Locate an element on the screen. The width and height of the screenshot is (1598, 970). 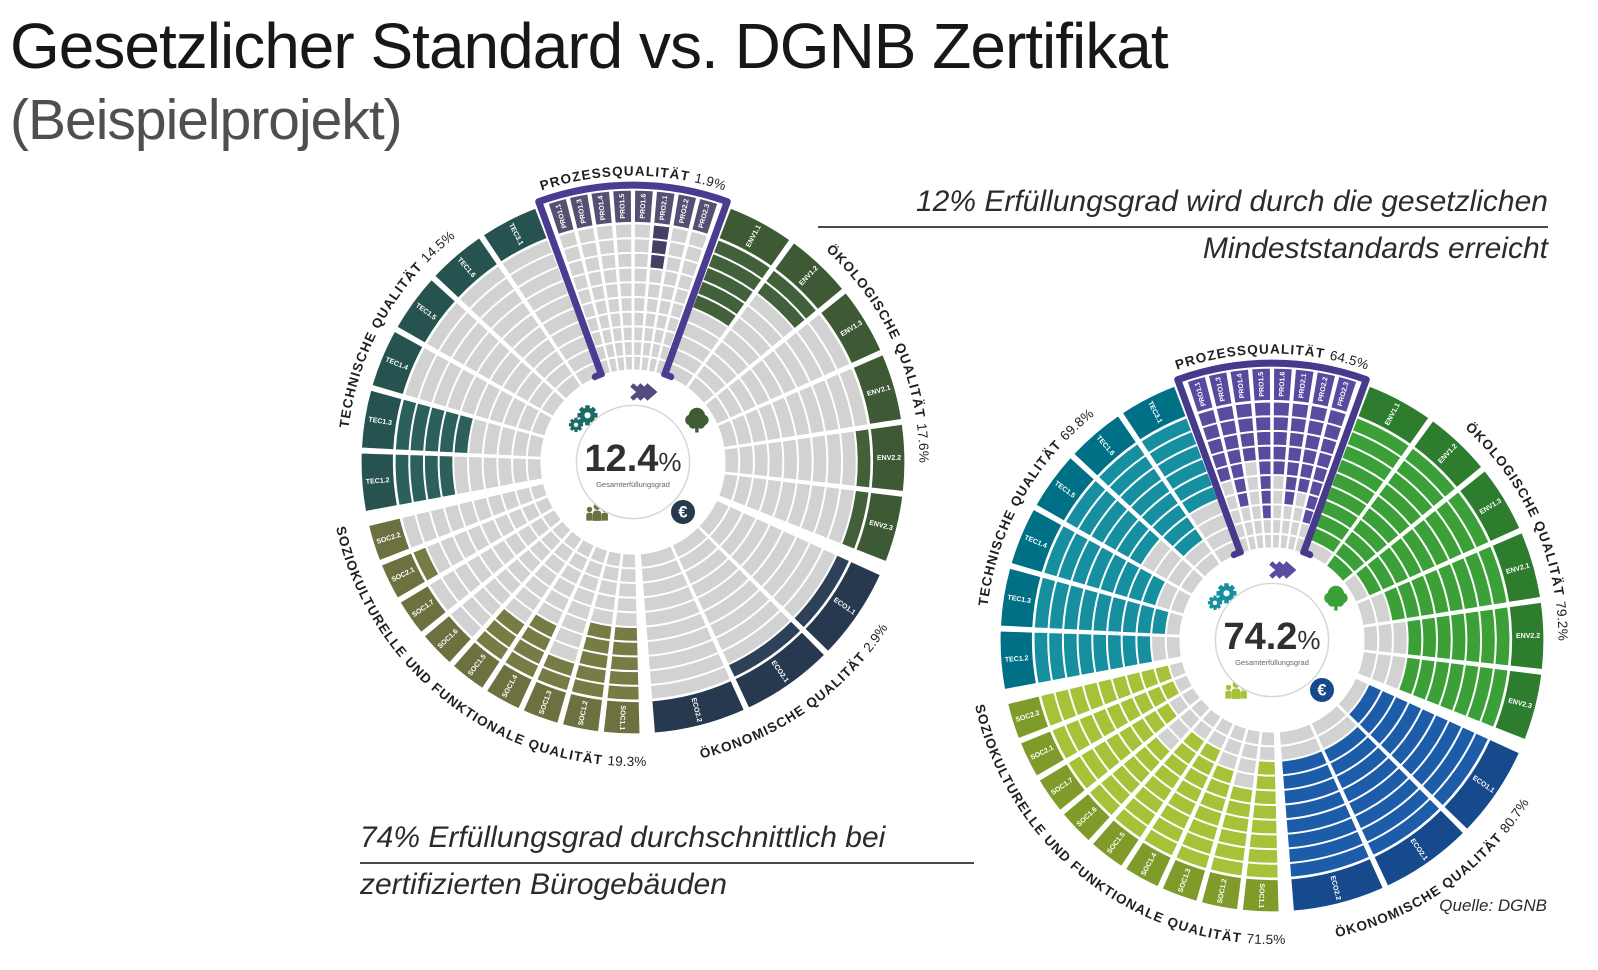
cell-TEC1.5-7 is located at coordinates (529, 386).